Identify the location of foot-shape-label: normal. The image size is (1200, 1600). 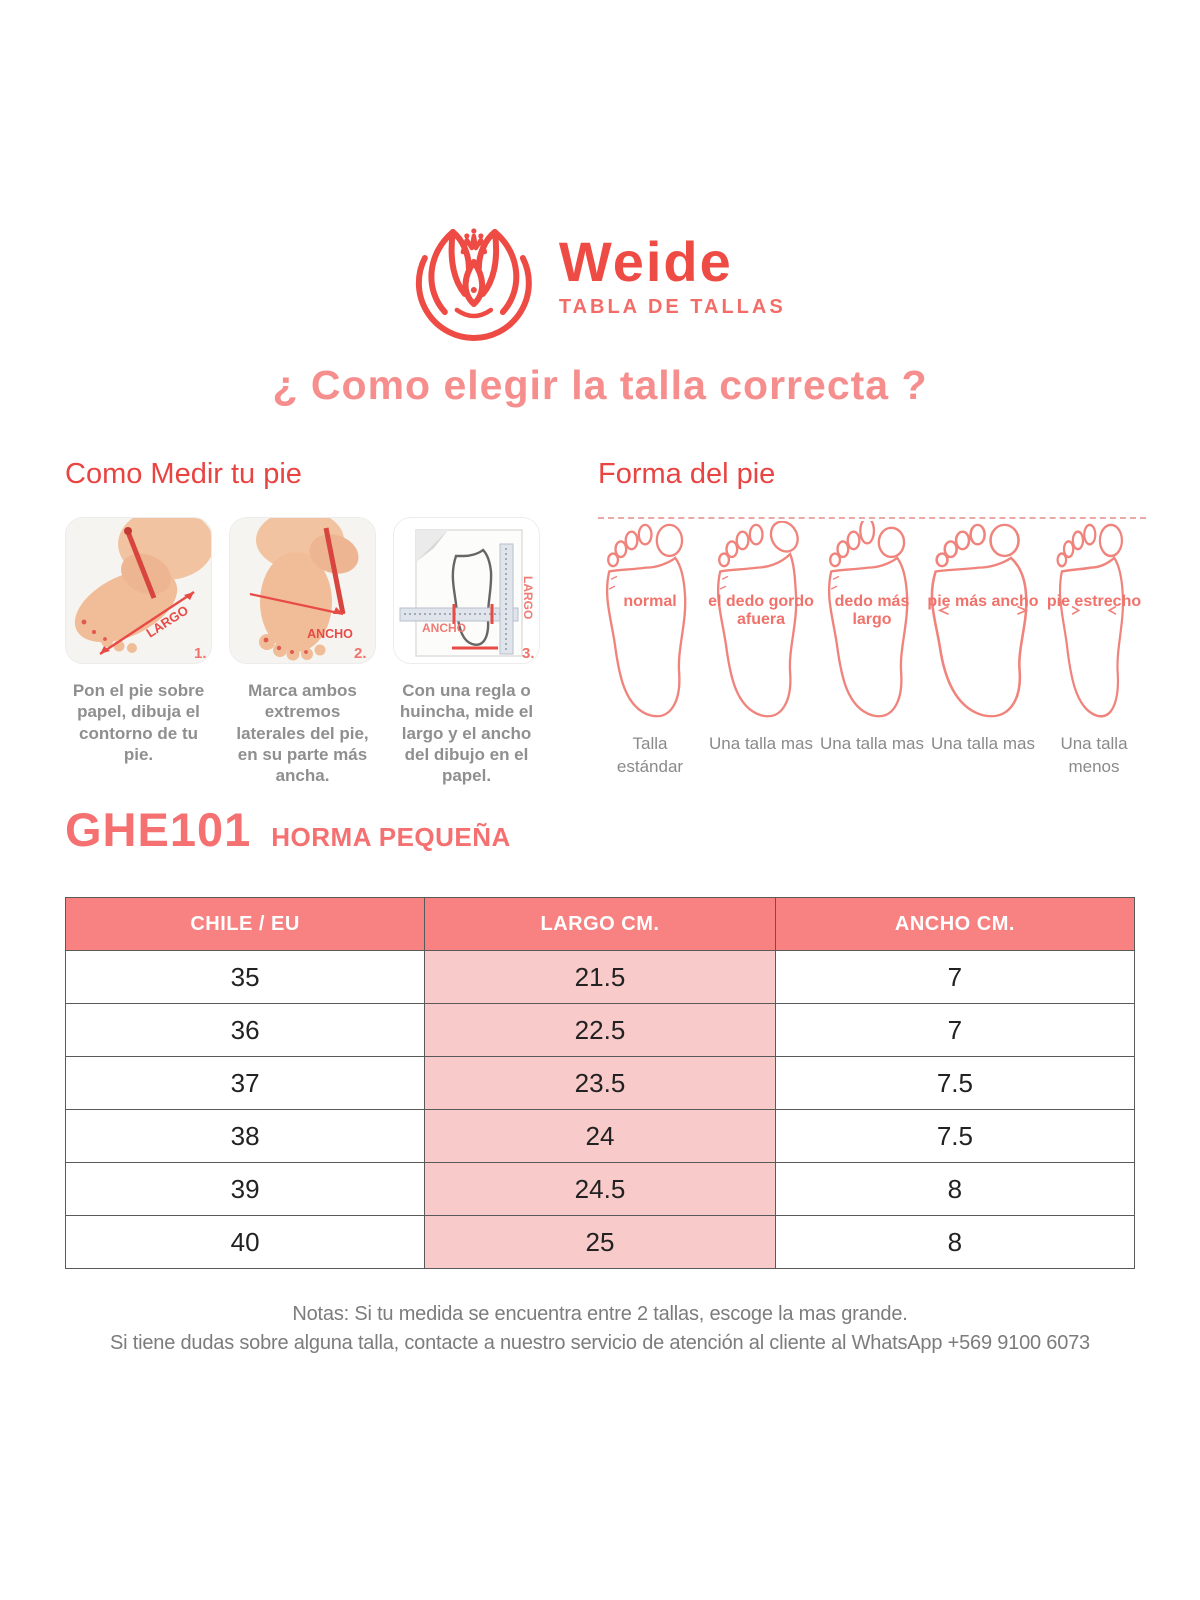
(650, 601).